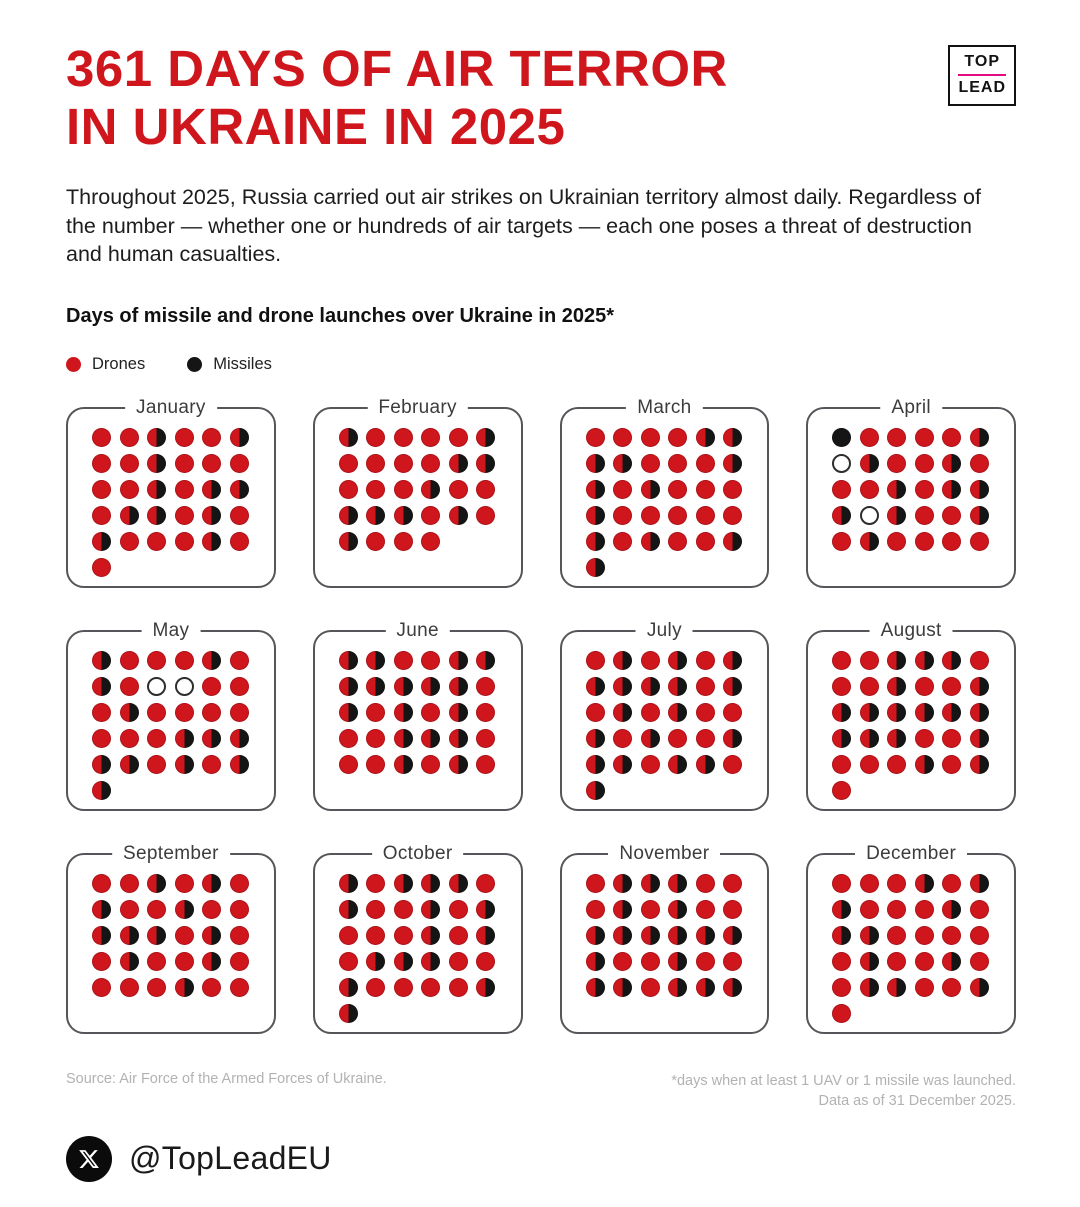  Describe the element at coordinates (911, 408) in the screenshot. I see `month-title: April` at that location.